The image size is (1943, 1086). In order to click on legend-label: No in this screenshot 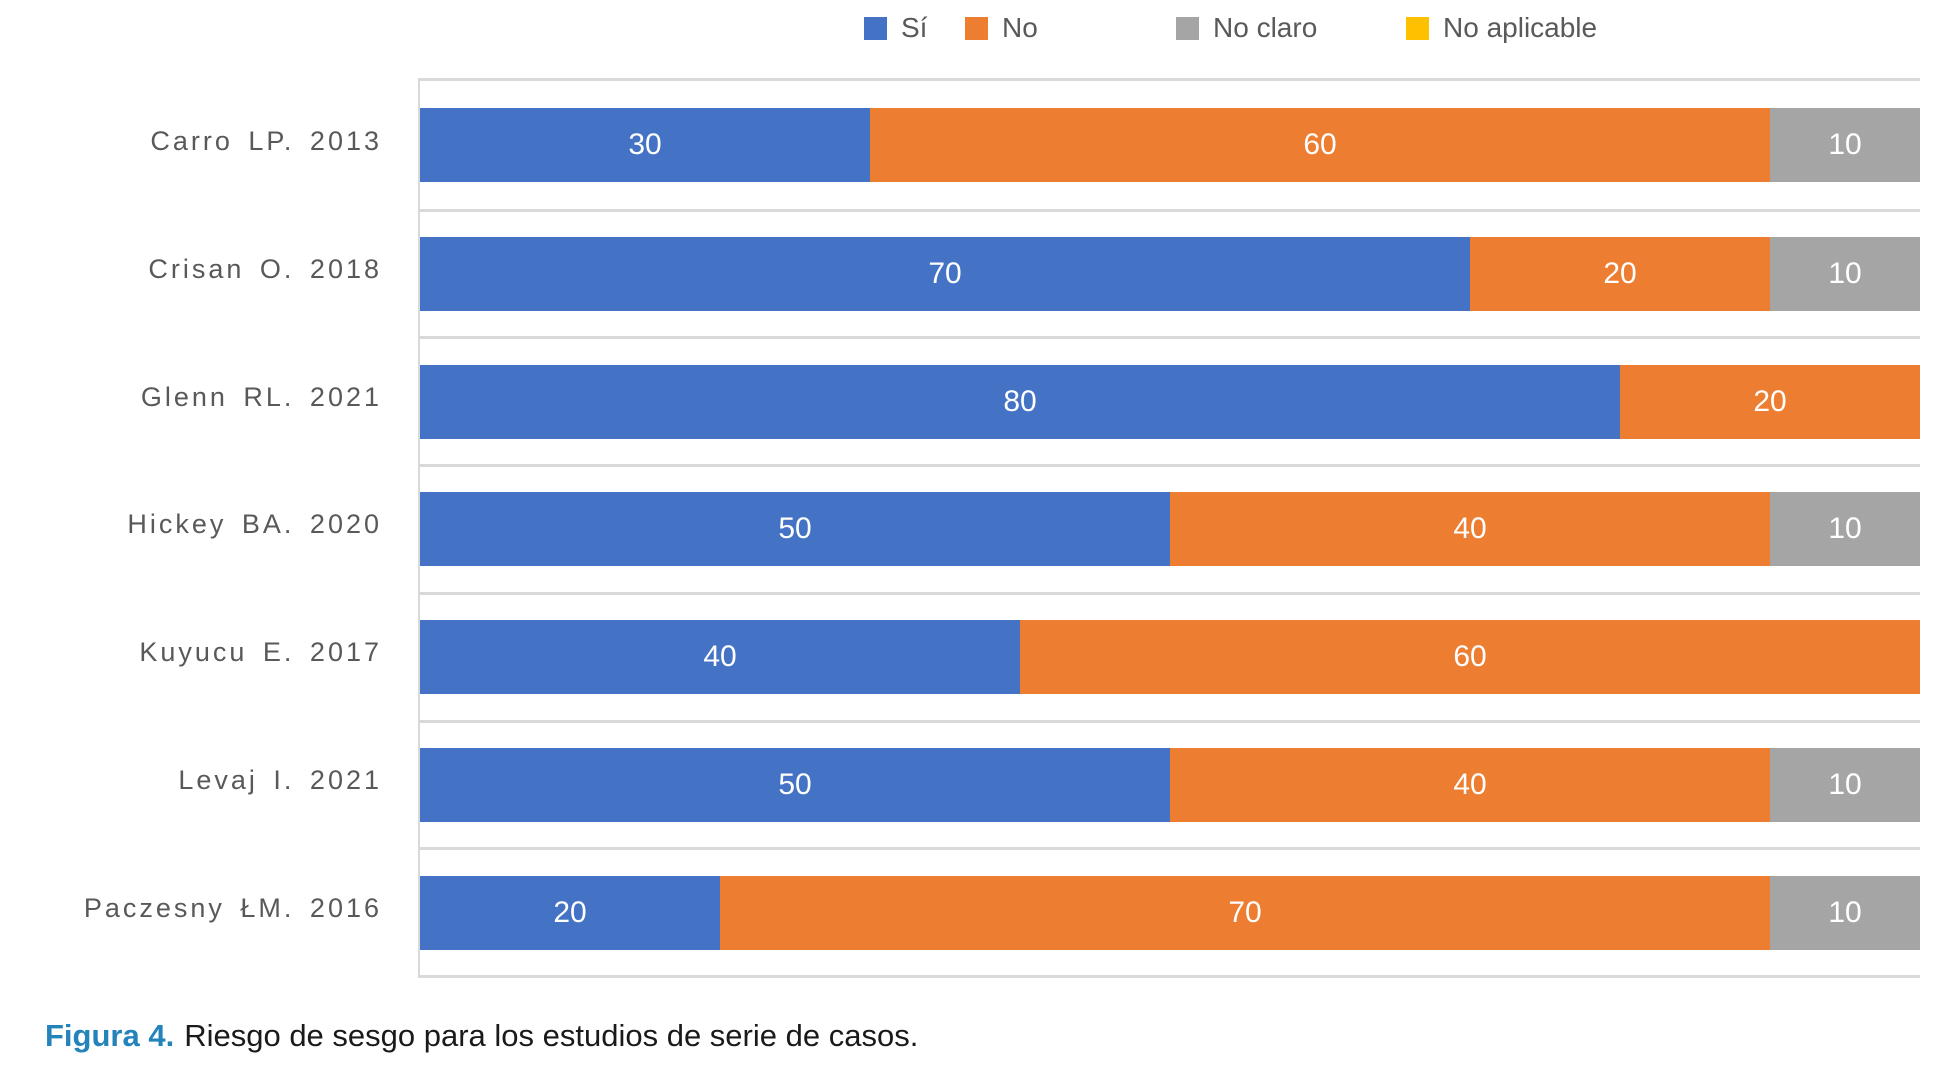, I will do `click(1020, 27)`.